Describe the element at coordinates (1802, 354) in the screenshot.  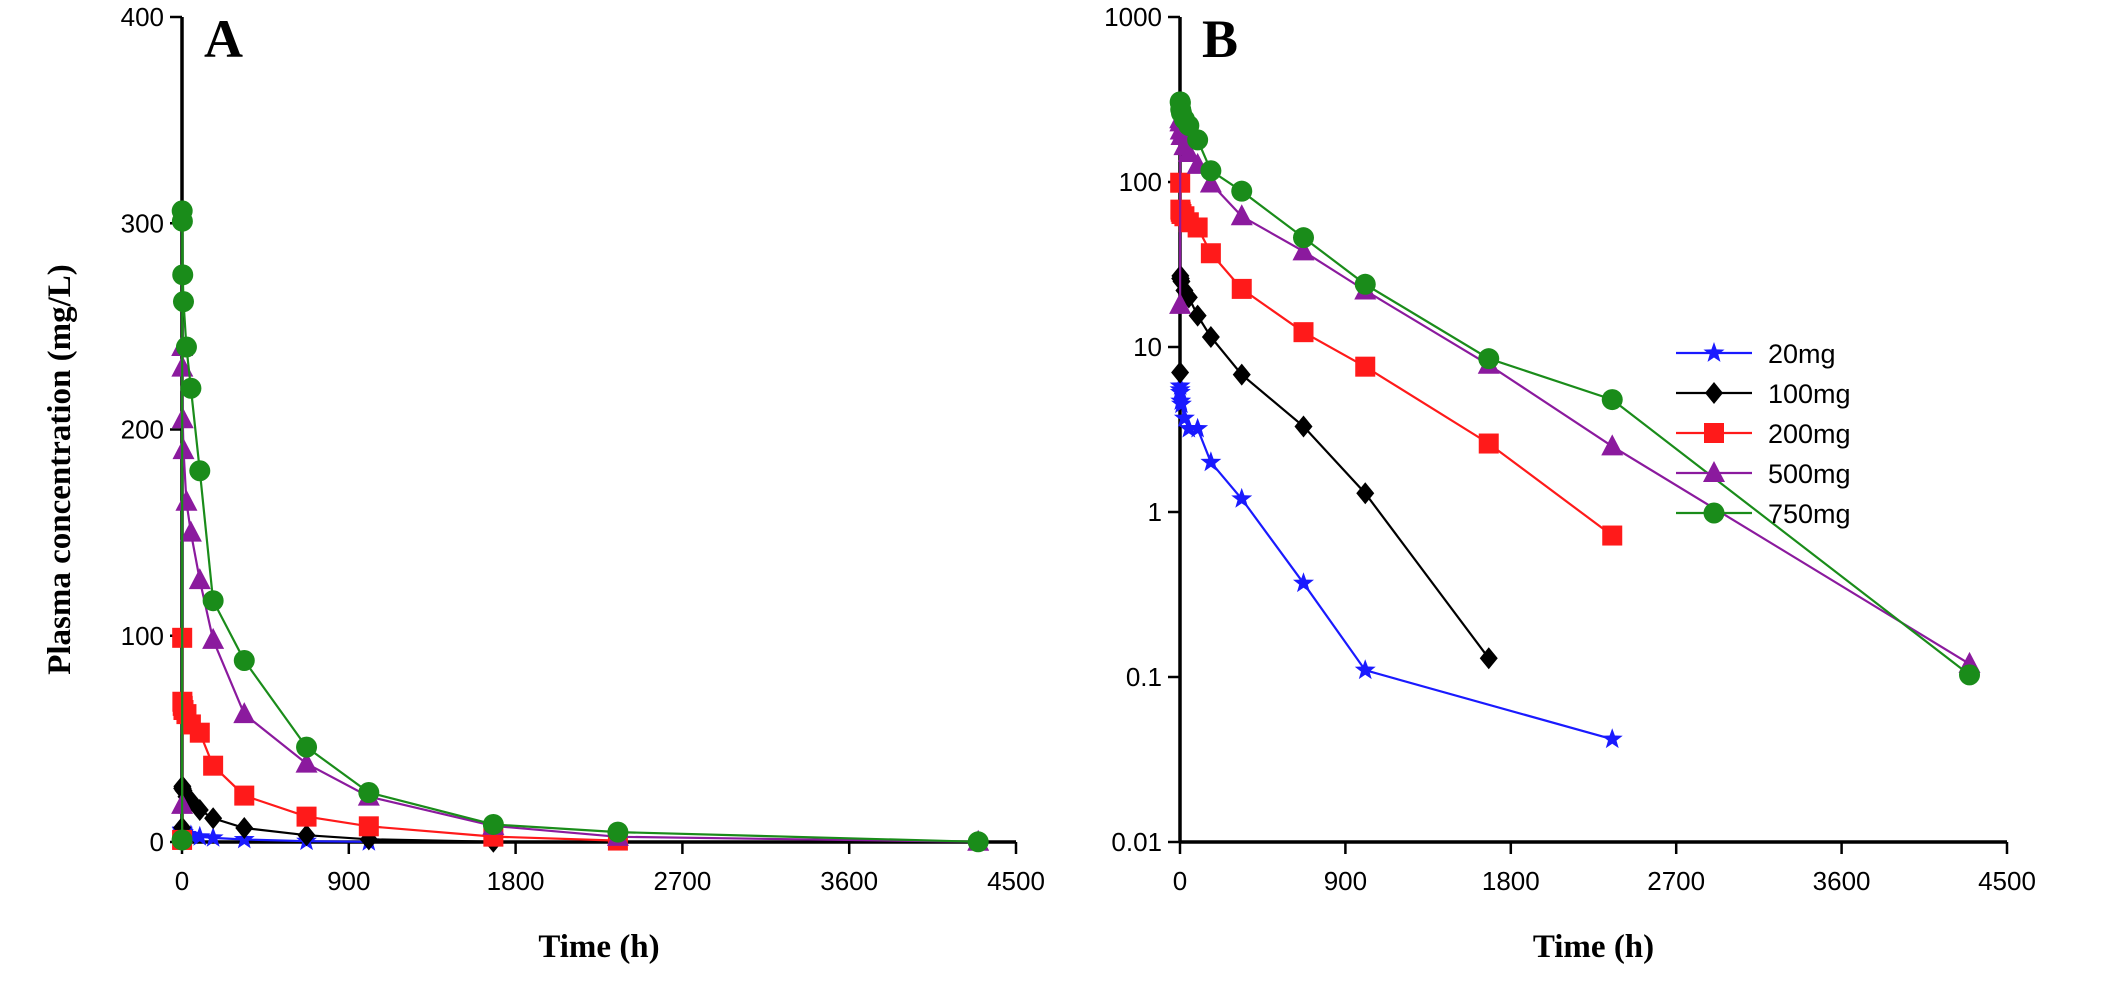
I see `legend-label: 20mg` at that location.